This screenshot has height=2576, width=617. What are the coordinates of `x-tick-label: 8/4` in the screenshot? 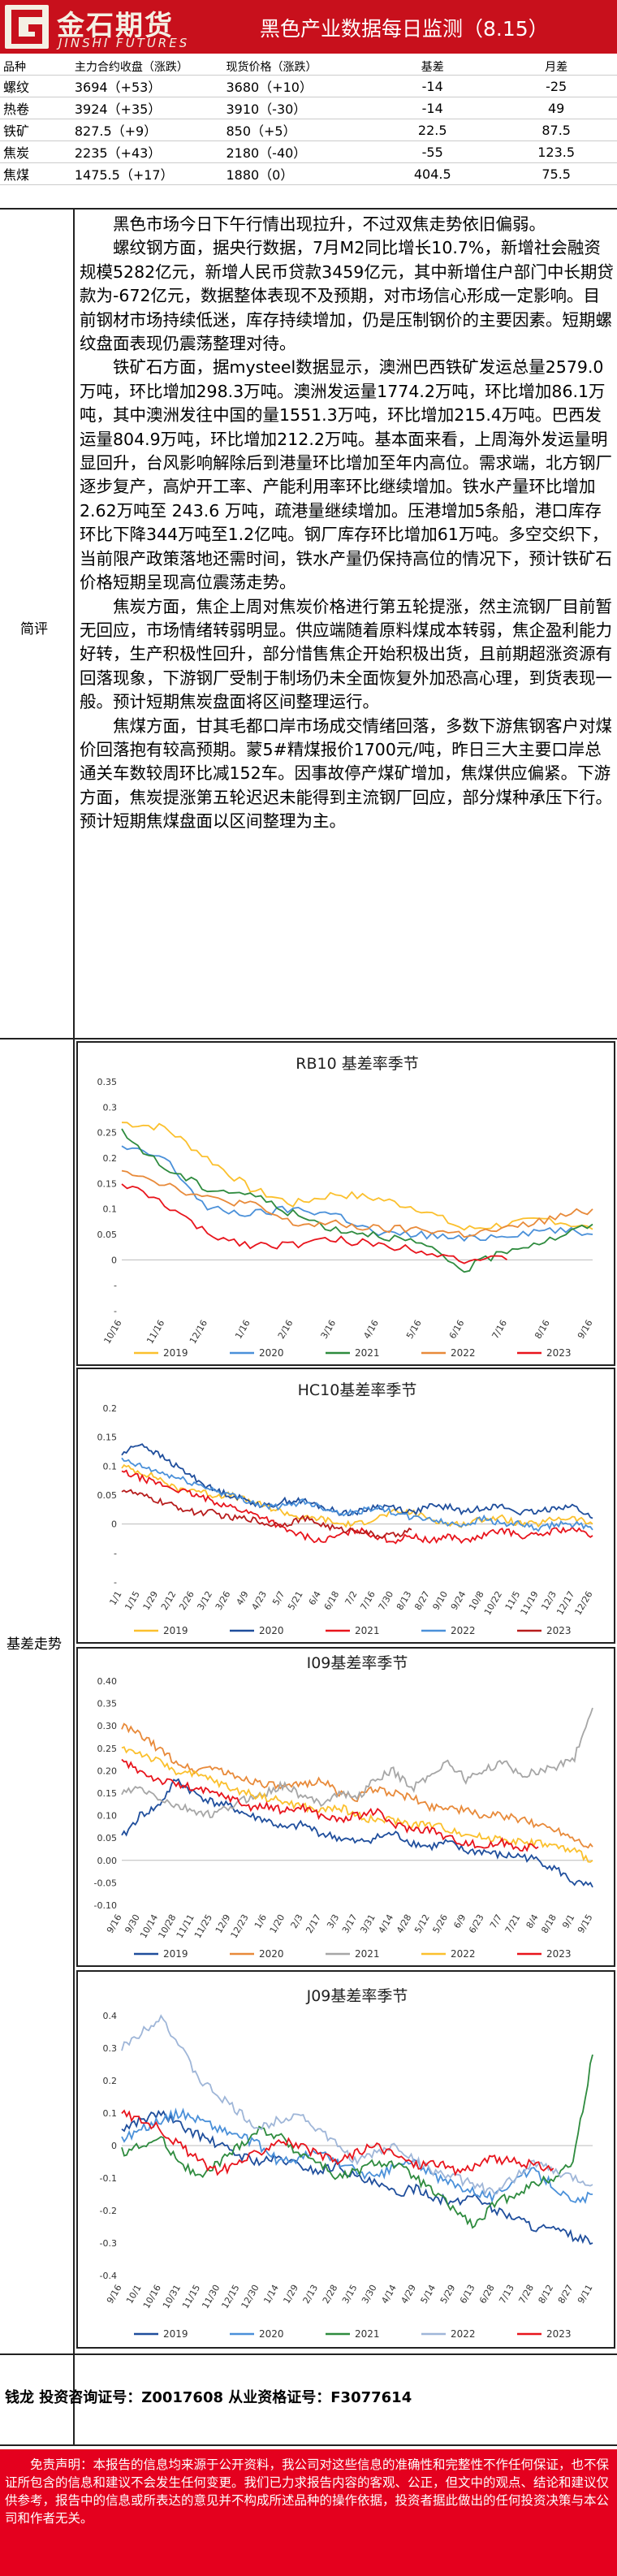 It's located at (532, 1921).